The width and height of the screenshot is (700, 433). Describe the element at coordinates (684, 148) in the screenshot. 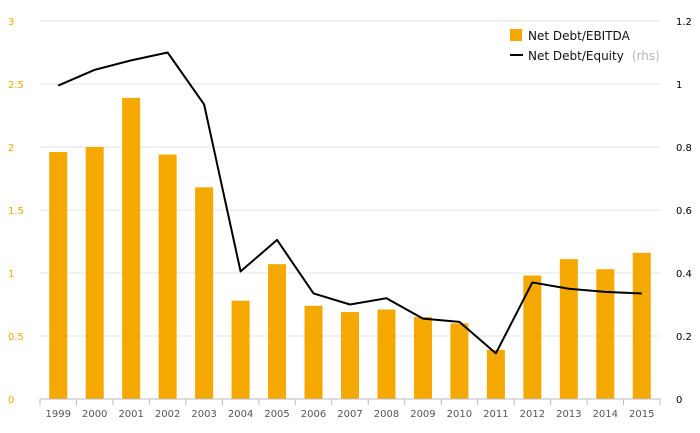

I see `y-tick-label-right: 0.8` at that location.